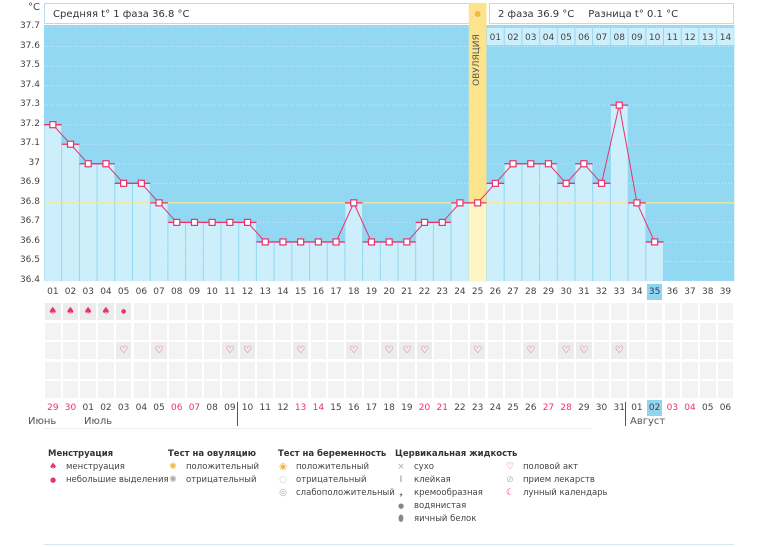 This screenshot has width=770, height=547. What do you see at coordinates (725, 292) in the screenshot?
I see `cycle-day-label: 39` at bounding box center [725, 292].